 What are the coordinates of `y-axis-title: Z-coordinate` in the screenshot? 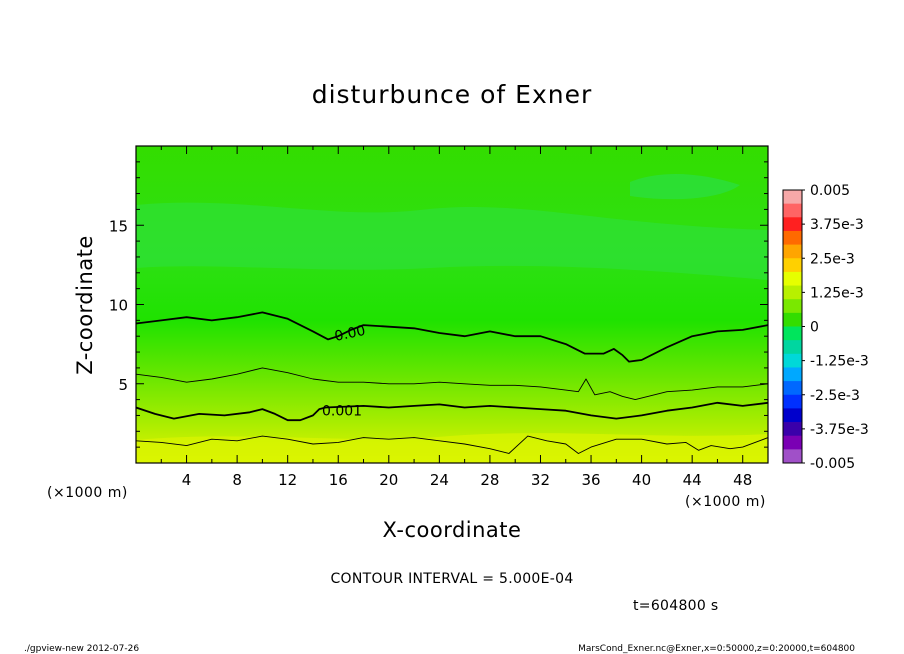 It's located at (85, 305).